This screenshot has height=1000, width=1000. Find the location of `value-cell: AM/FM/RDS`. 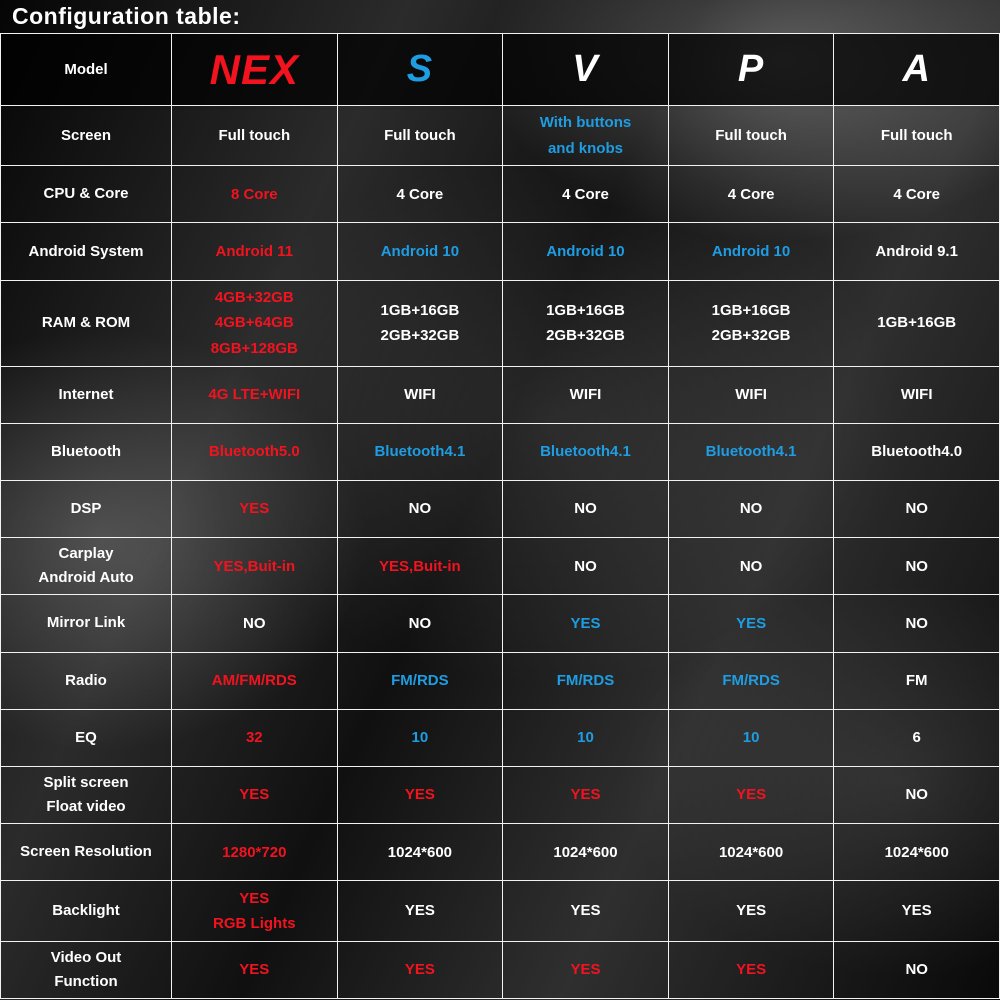

value-cell: AM/FM/RDS is located at coordinates (254, 680).